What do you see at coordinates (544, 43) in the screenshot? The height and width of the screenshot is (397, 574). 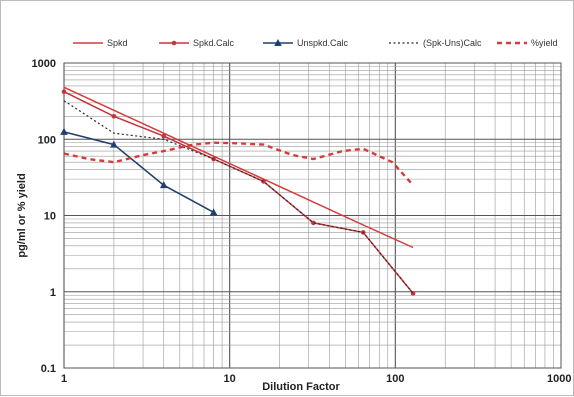 I see `legend-label-5: %yield` at bounding box center [544, 43].